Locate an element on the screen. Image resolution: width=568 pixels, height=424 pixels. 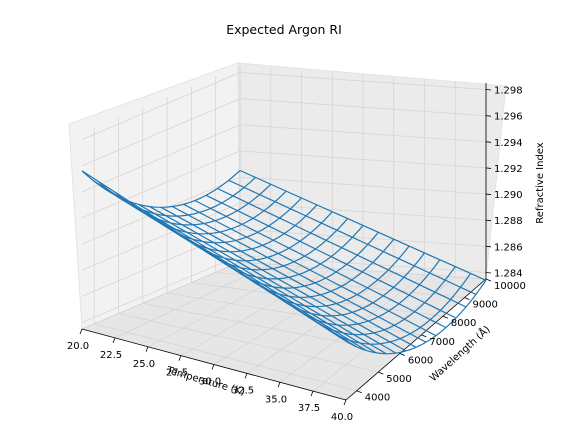
z-tick-label-3: 1.290 is located at coordinates (508, 195).